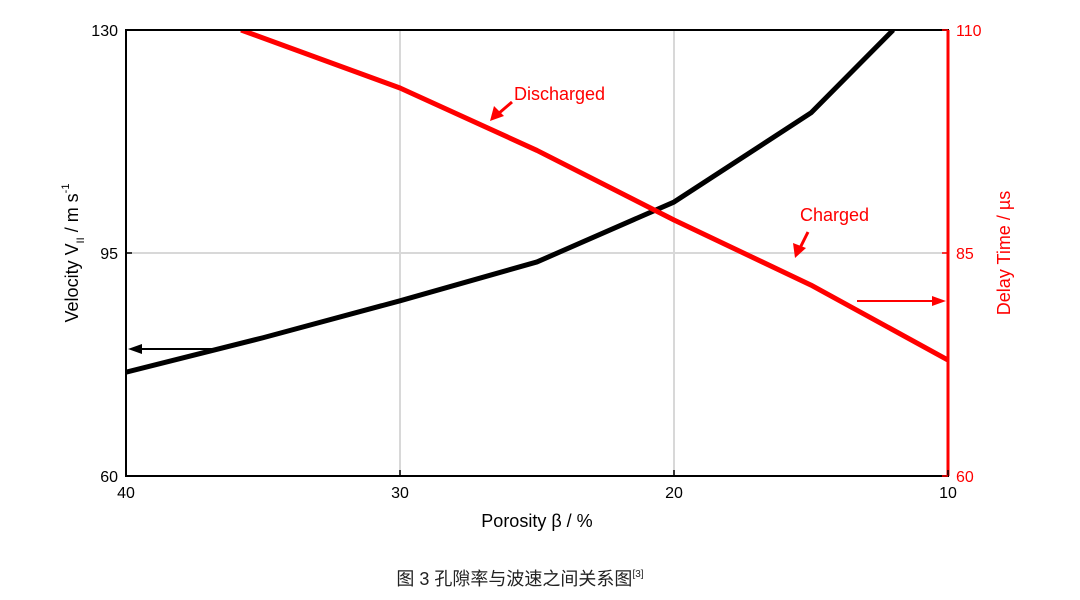 The image size is (1080, 600). I want to click on x-tick-label: 20, so click(674, 493).